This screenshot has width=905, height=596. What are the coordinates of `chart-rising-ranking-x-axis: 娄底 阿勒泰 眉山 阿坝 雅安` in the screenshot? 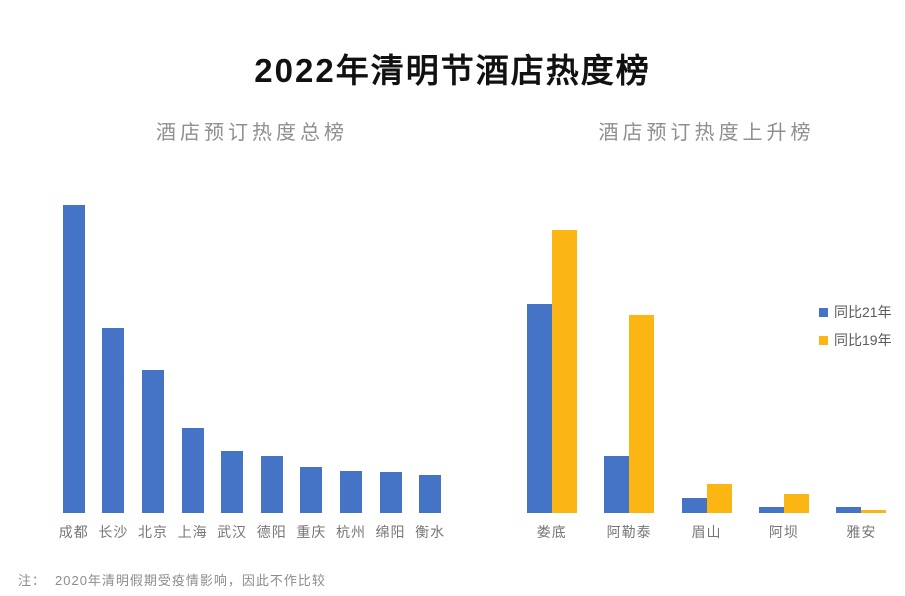 It's located at (706, 532).